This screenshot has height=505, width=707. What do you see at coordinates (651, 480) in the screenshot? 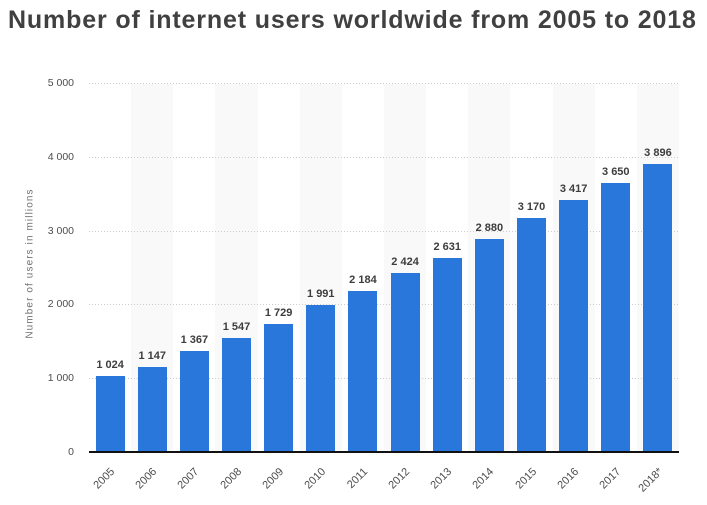
I see `x-label-2018*: 2018*` at bounding box center [651, 480].